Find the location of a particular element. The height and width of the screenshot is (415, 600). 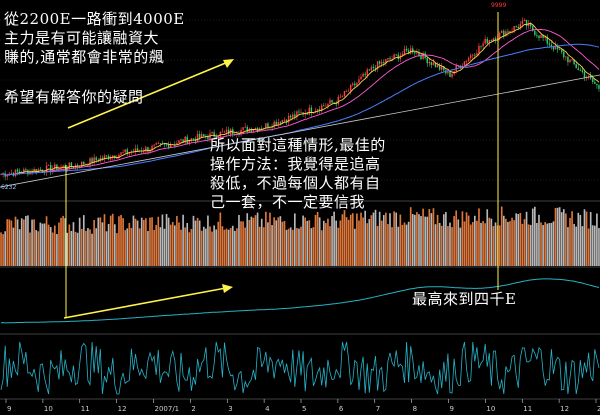

x-tick-label: 12 is located at coordinates (122, 409).